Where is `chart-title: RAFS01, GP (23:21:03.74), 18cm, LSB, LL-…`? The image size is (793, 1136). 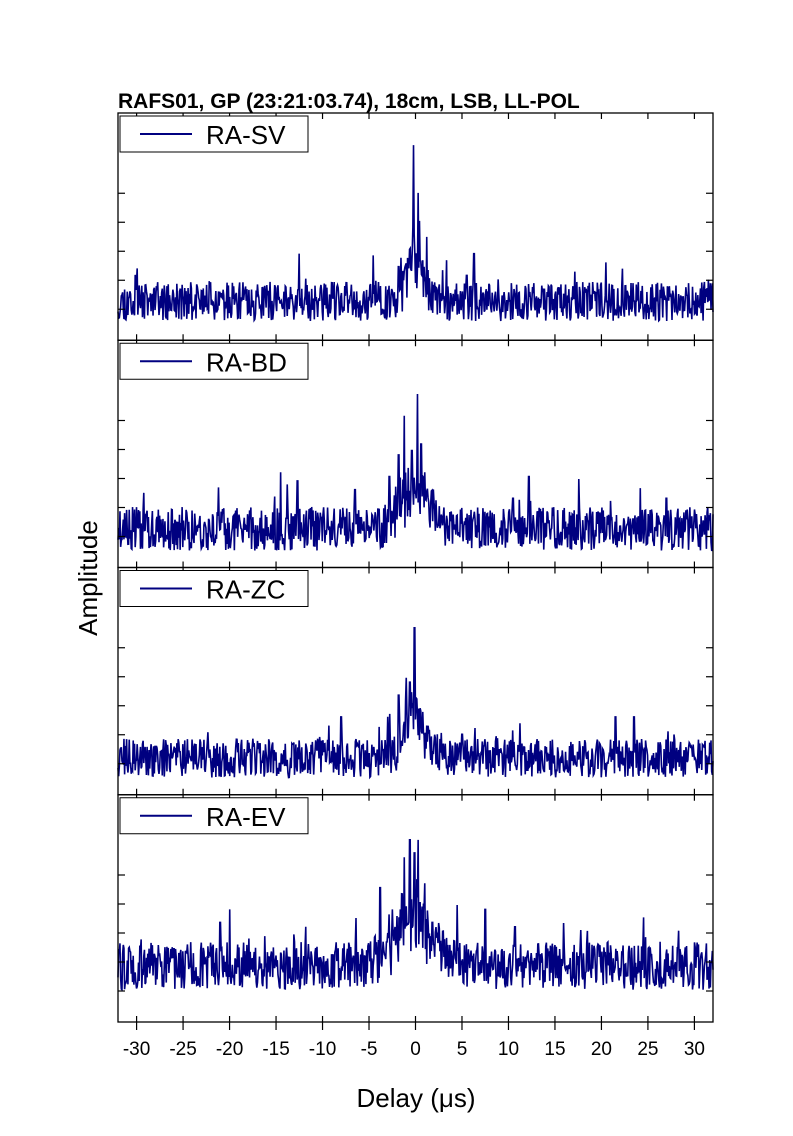 chart-title: RAFS01, GP (23:21:03.74), 18cm, LSB, LL-… is located at coordinates (349, 101).